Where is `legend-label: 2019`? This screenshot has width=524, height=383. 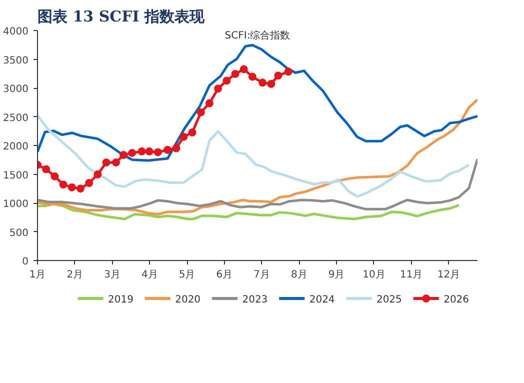 legend-label: 2019 is located at coordinates (121, 300).